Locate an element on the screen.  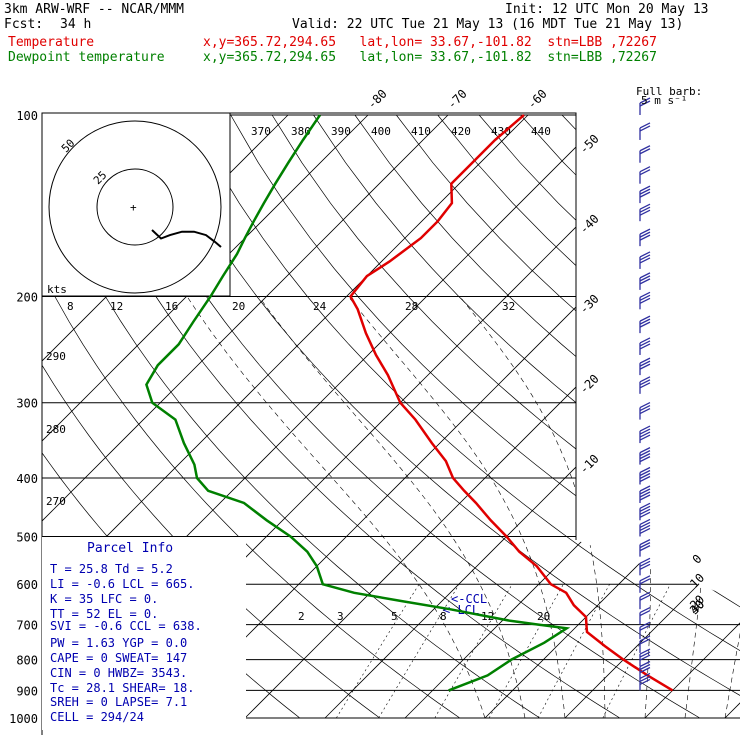
parcel-row-10: SREH = 0 LAPSE= 7.1 is located at coordinates (118, 702).